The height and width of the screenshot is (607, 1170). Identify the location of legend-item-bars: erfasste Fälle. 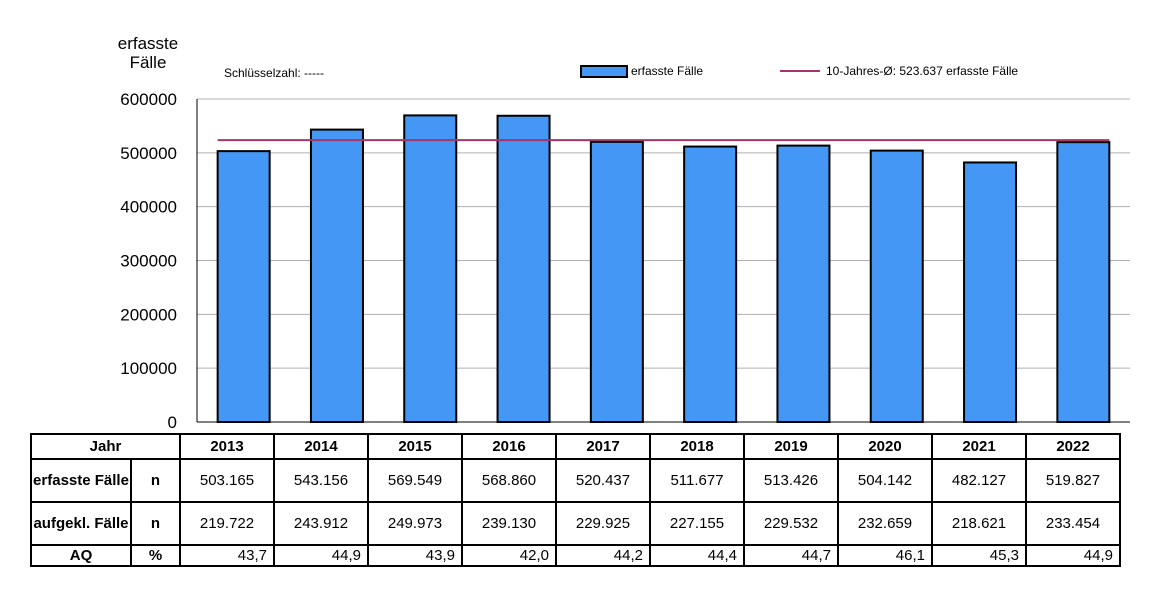
(641, 71).